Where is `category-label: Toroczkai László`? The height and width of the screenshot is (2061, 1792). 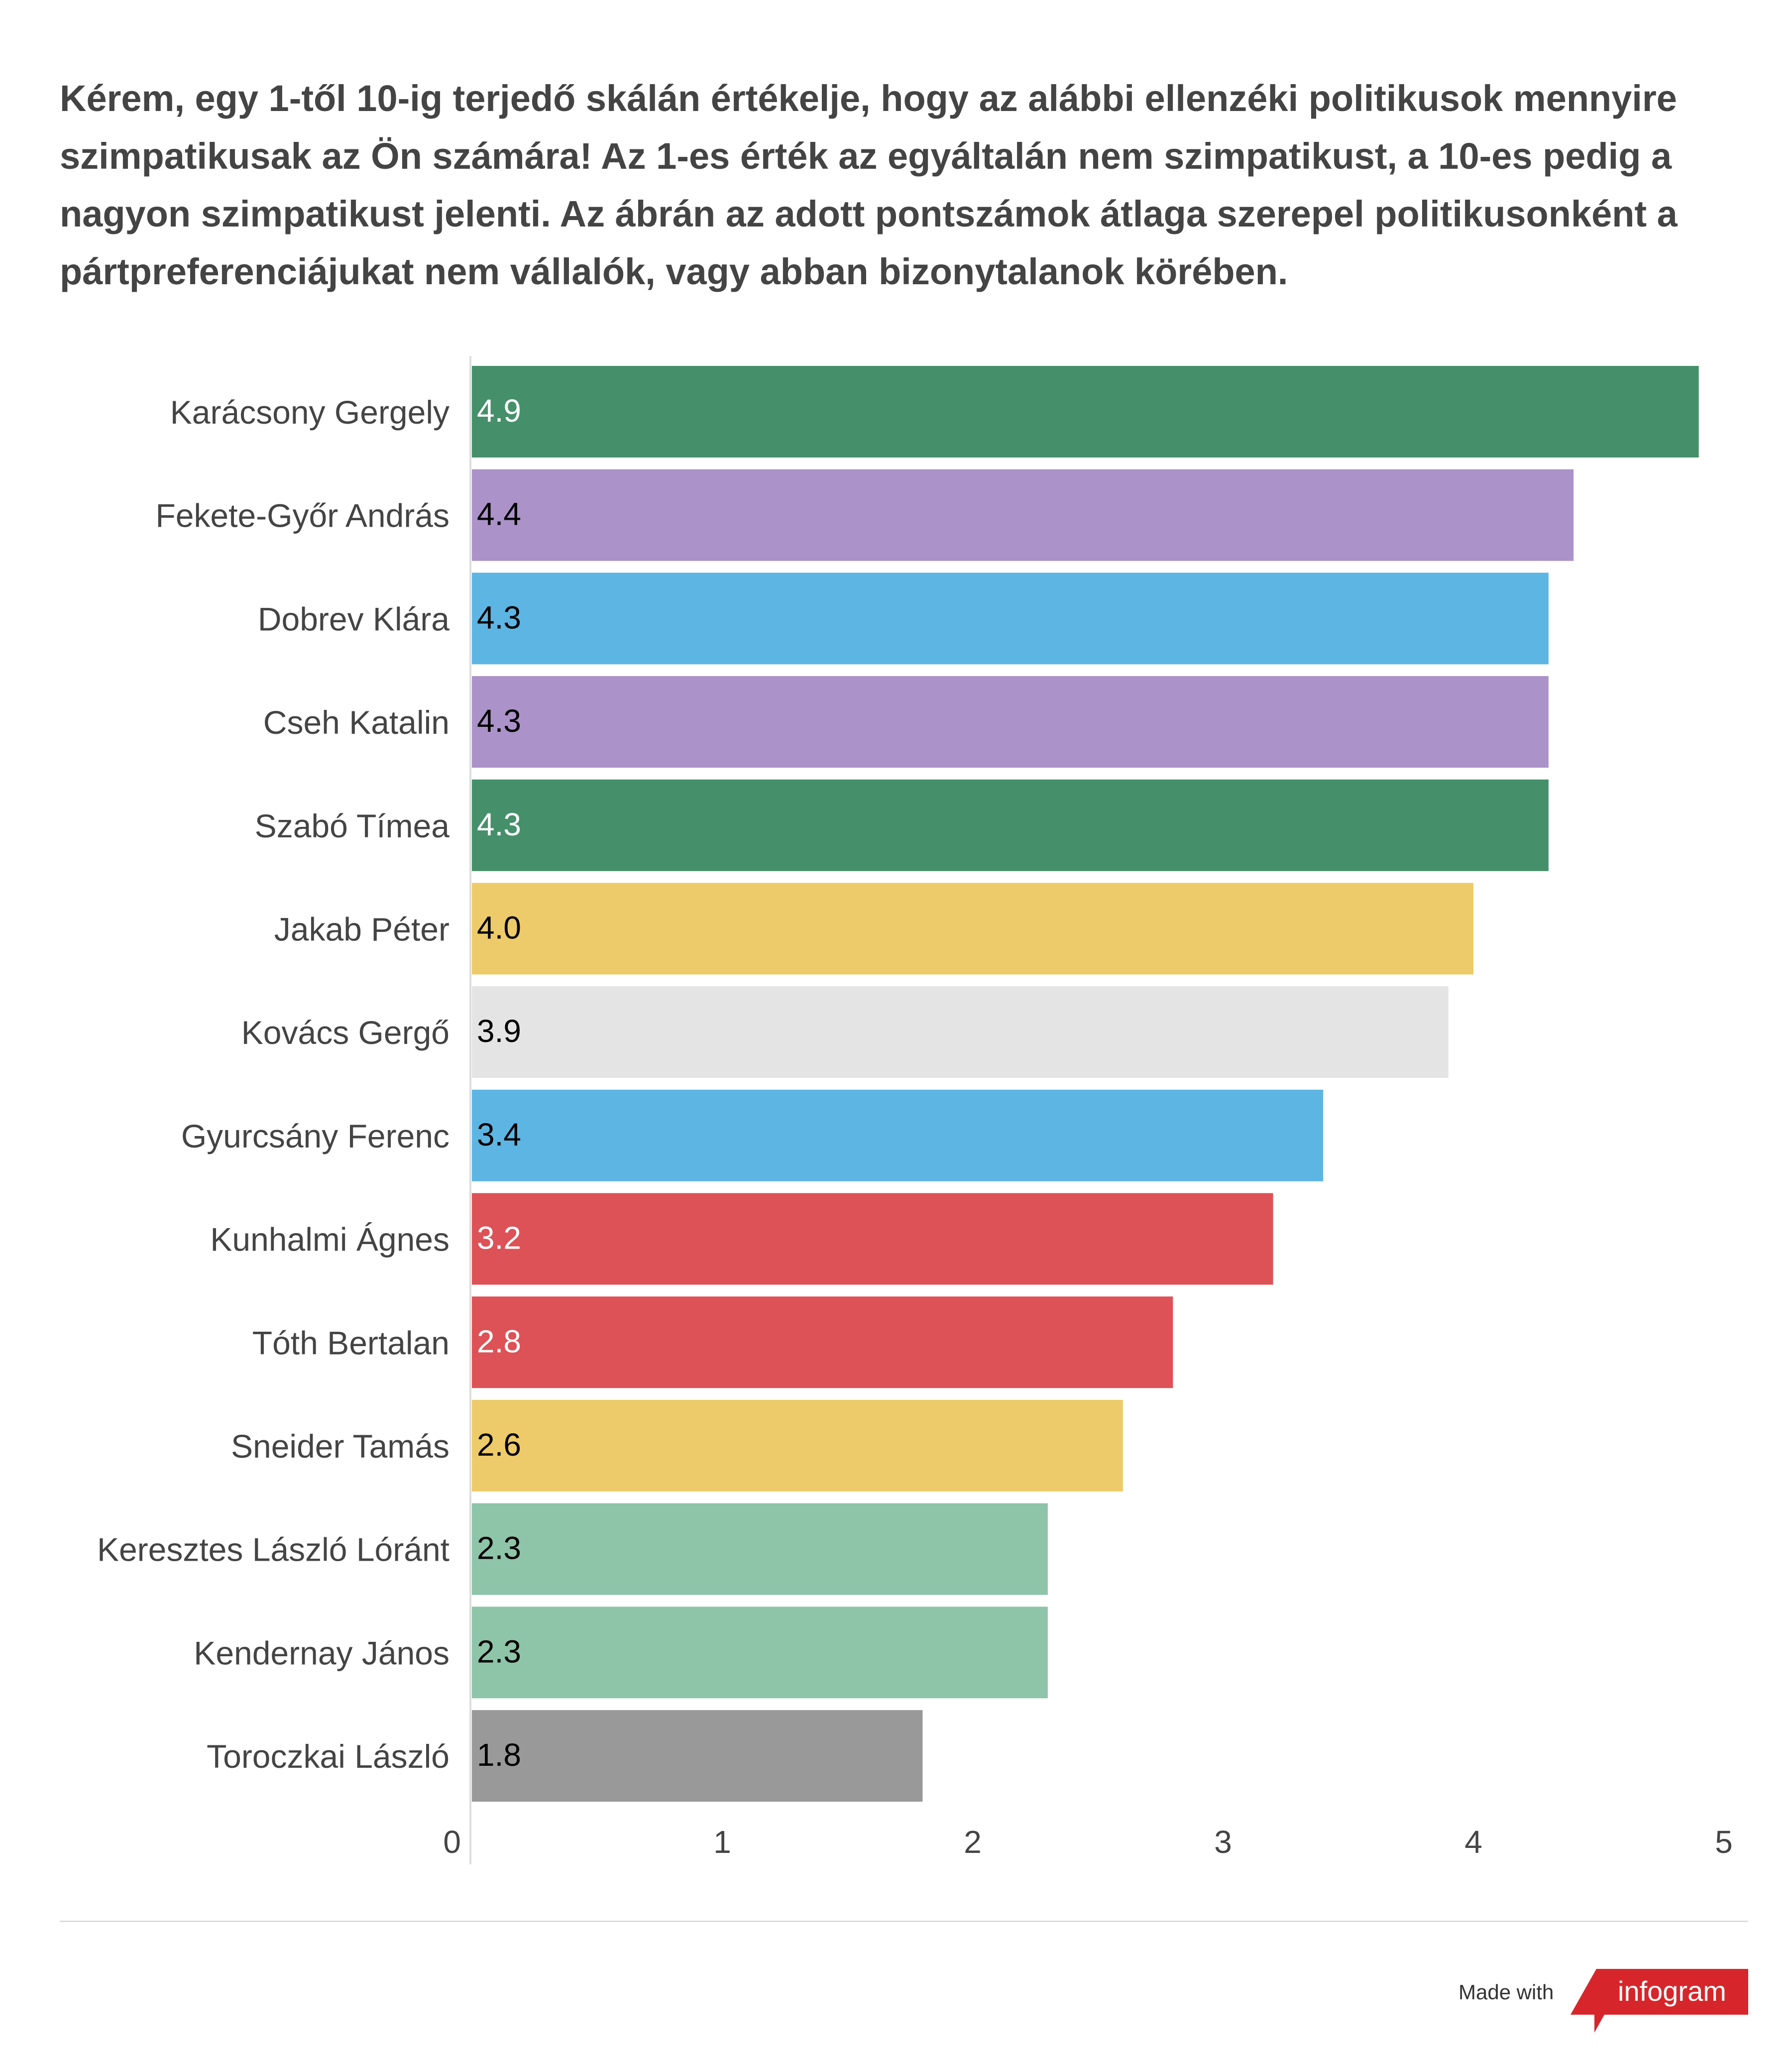 category-label: Toroczkai László is located at coordinates (328, 1756).